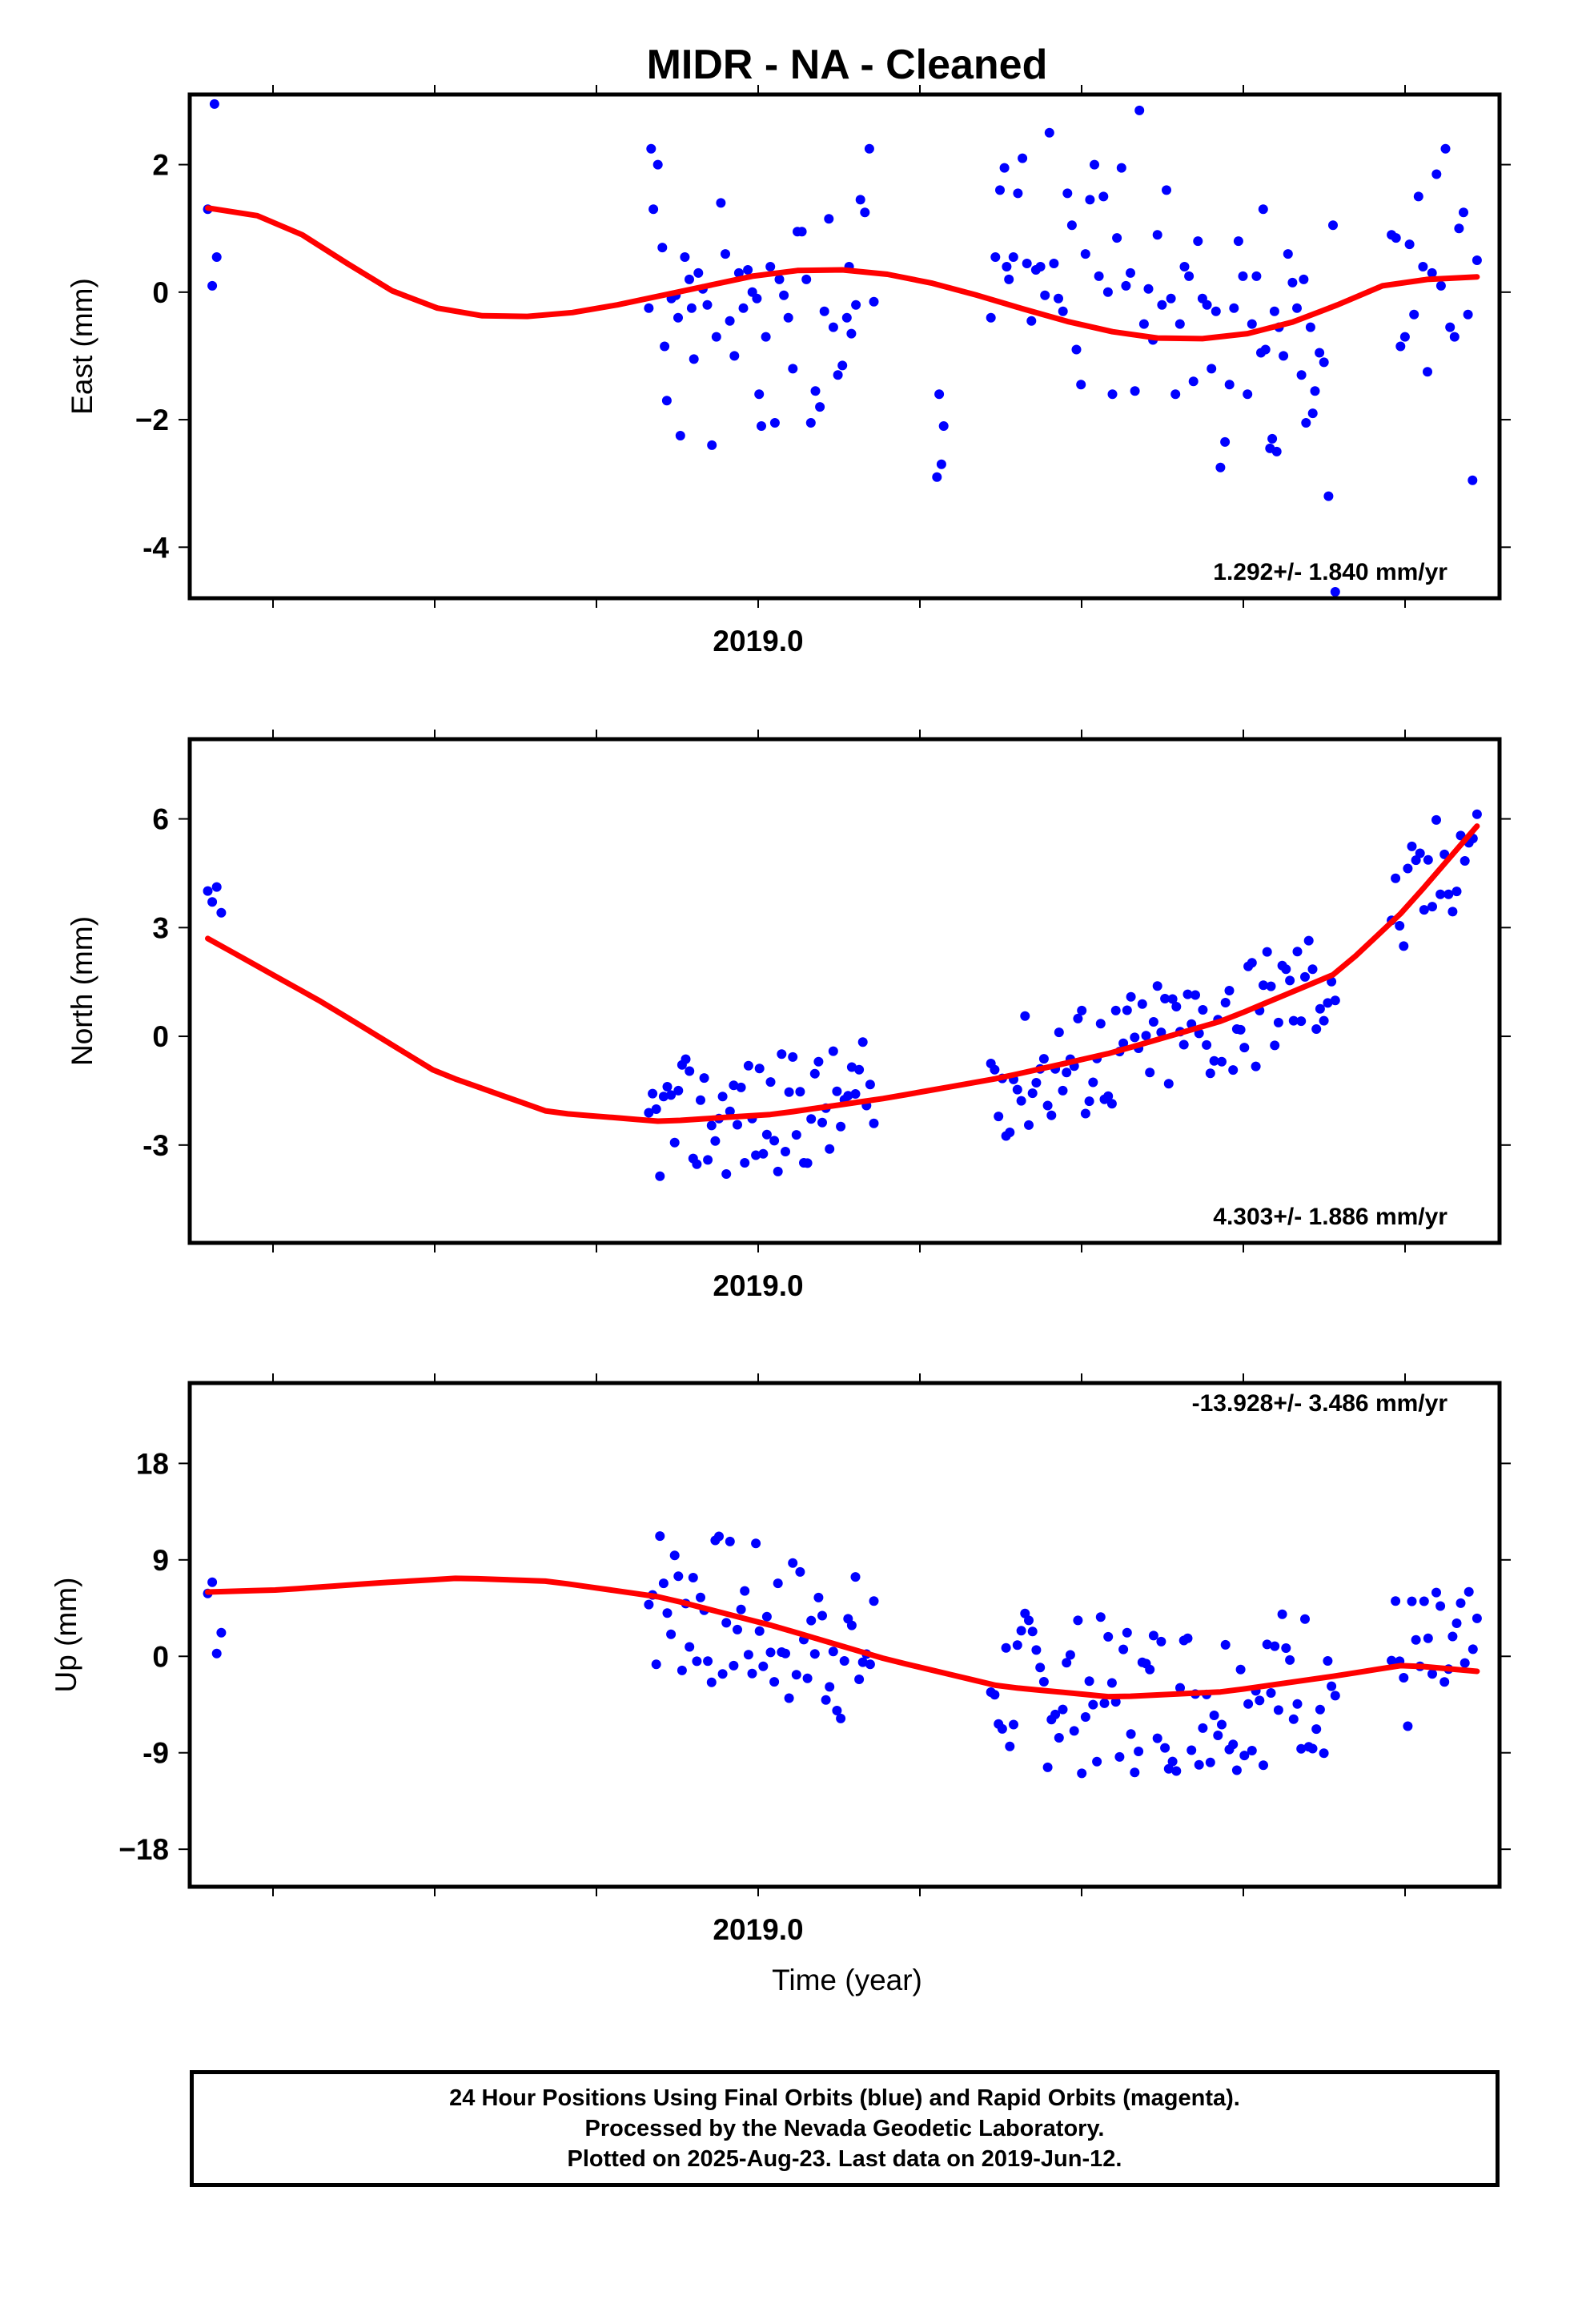 Image resolution: width=1582 pixels, height=2324 pixels. I want to click on y-axis-label: East (mm), so click(82, 346).